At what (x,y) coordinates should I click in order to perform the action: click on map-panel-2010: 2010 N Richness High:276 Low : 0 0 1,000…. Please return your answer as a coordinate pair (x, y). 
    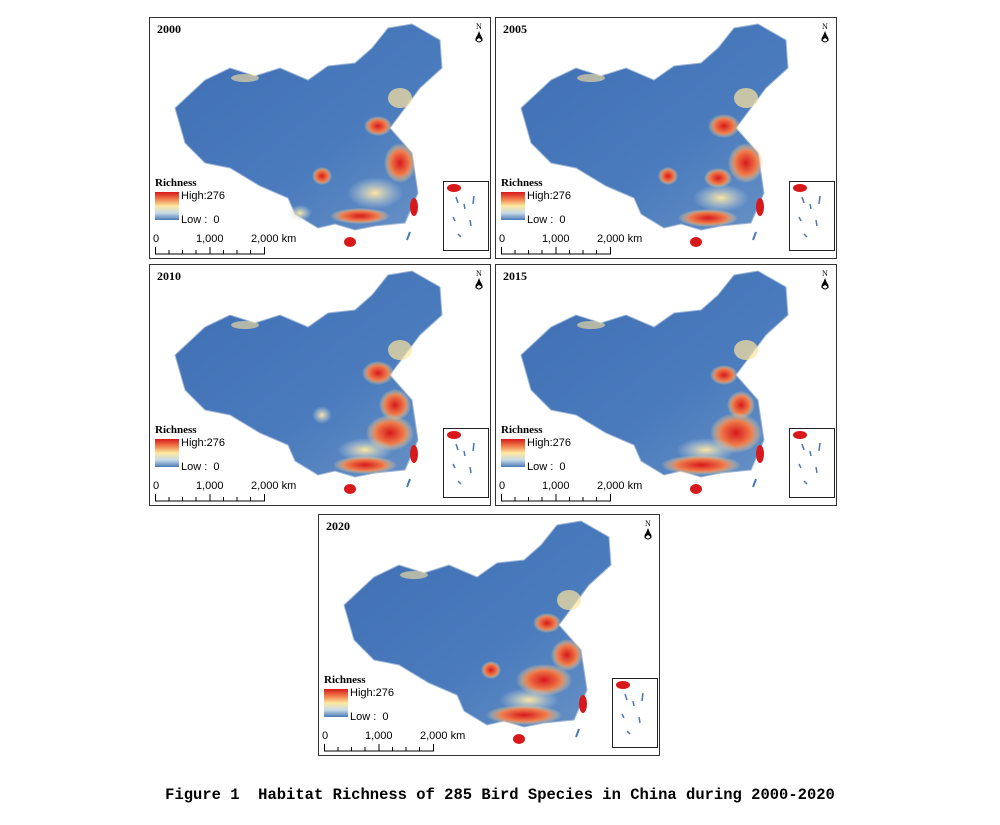
    Looking at the image, I should click on (320, 385).